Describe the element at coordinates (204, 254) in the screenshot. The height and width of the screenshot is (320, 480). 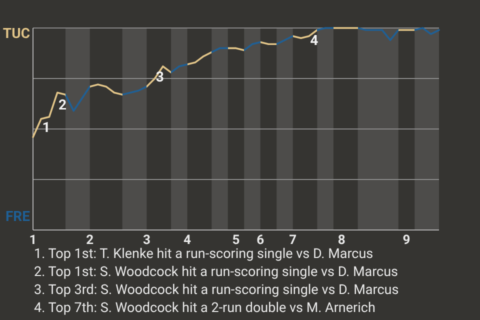
I see `text: 1. Top 1st: T. Klenke hit a run-scoring single vs D. Marcus` at that location.